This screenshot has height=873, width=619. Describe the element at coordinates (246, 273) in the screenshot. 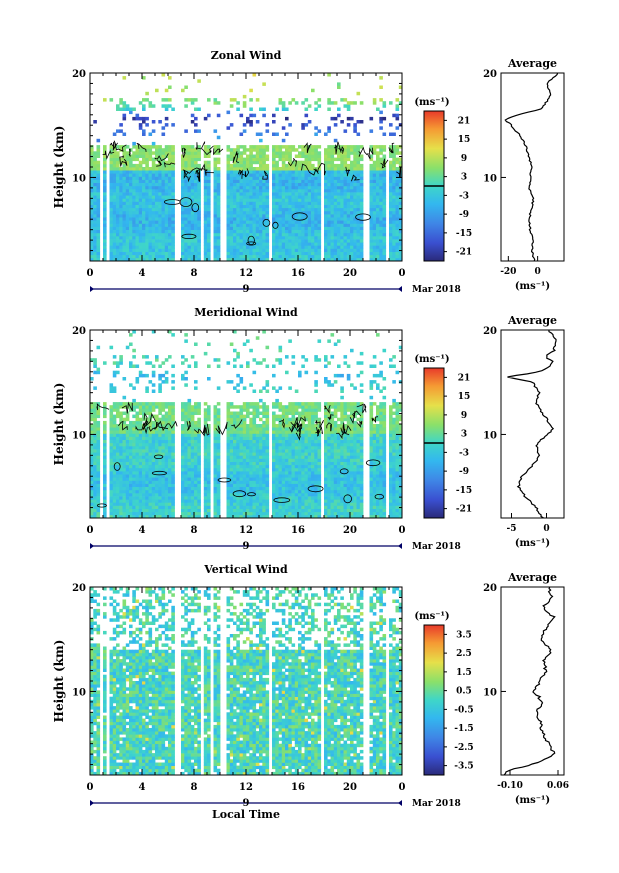

I see `x-tick-label: 12` at that location.